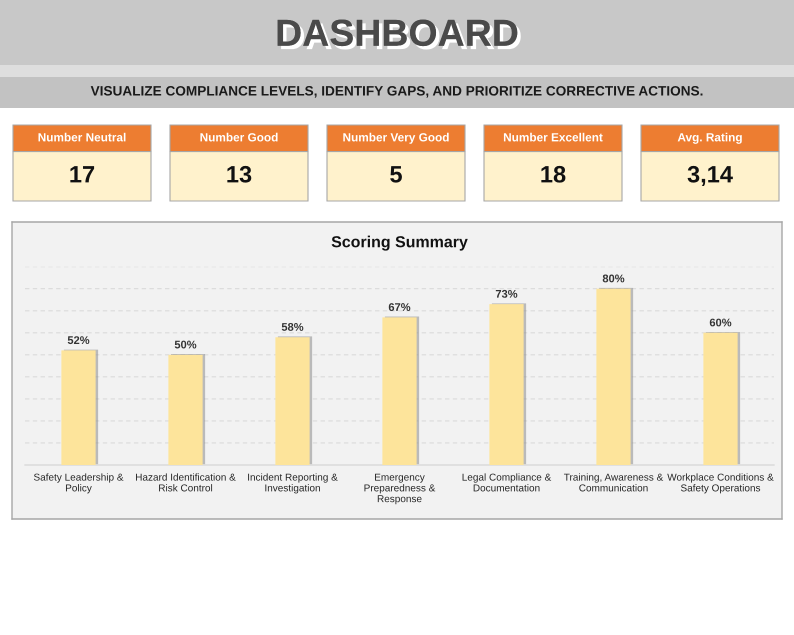 The width and height of the screenshot is (794, 635). Describe the element at coordinates (79, 340) in the screenshot. I see `data-label: 52%` at that location.